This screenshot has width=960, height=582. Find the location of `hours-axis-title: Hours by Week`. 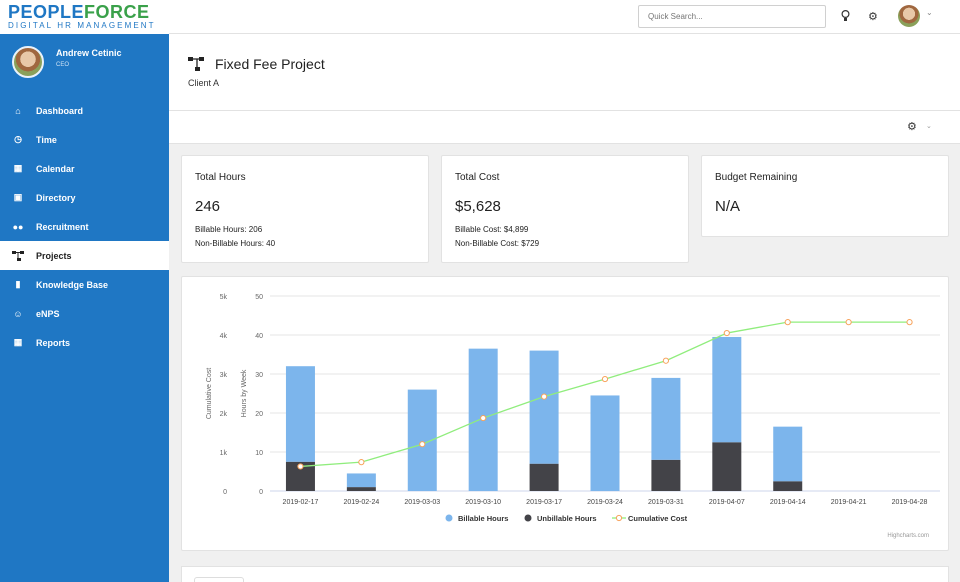

hours-axis-title: Hours by Week is located at coordinates (244, 393).